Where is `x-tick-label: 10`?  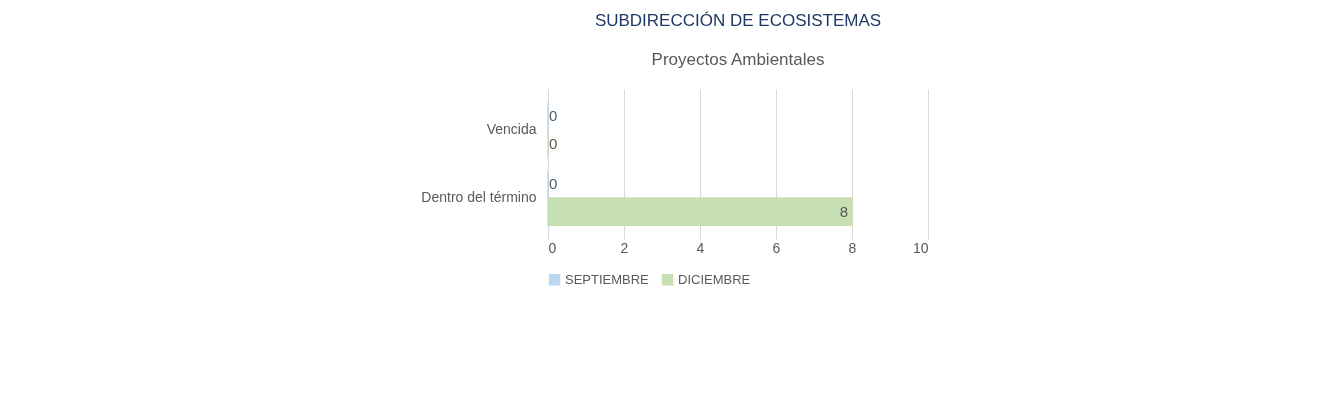 x-tick-label: 10 is located at coordinates (920, 247).